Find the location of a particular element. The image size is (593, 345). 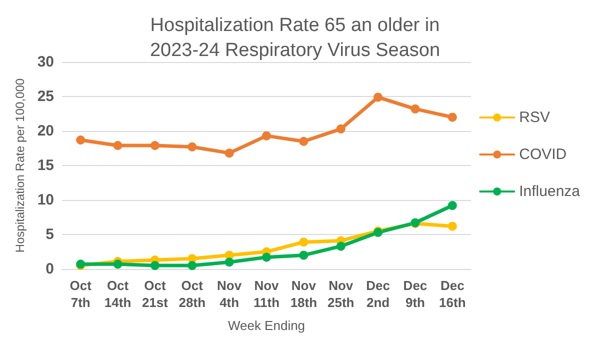

x-tick-label: Oct 7th is located at coordinates (81, 294).